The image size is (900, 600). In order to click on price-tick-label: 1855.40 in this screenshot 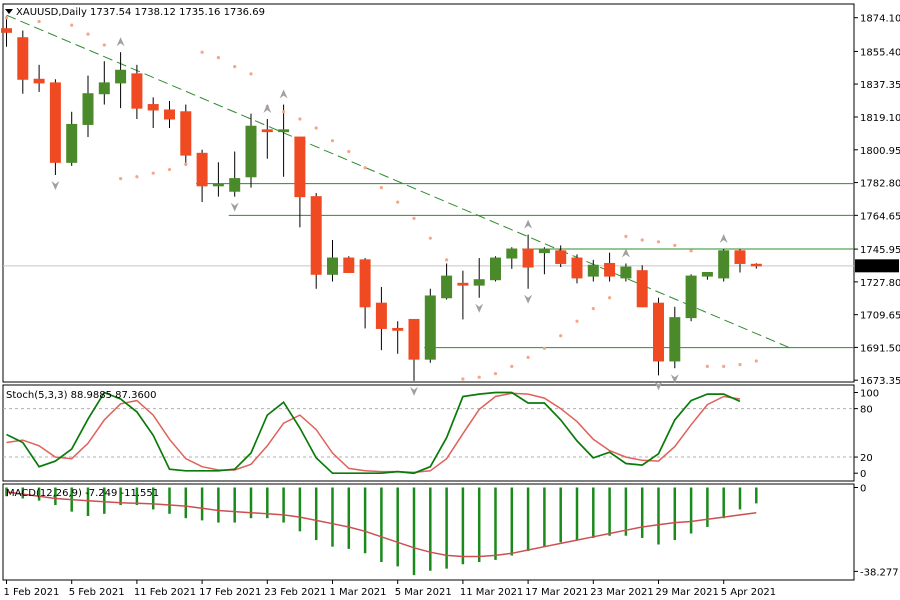, I will do `click(880, 52)`.